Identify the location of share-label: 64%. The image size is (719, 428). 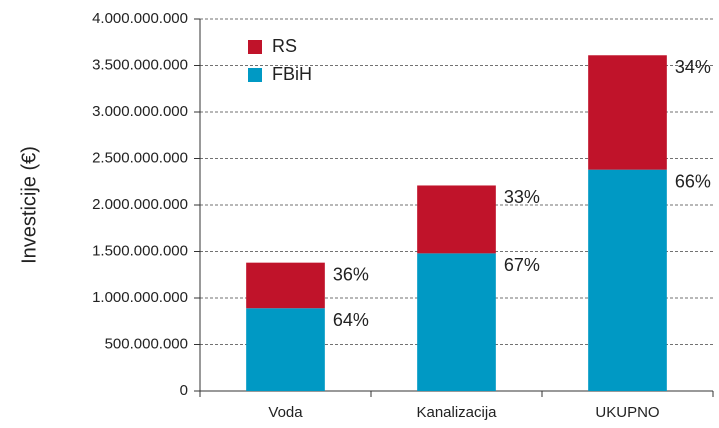
(351, 320).